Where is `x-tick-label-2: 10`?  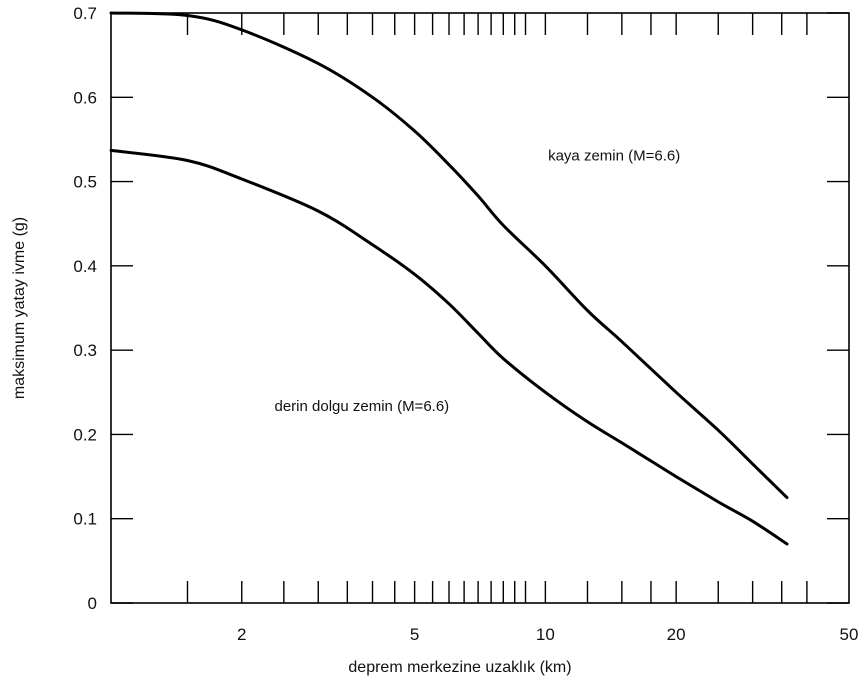
x-tick-label-2: 10 is located at coordinates (545, 634).